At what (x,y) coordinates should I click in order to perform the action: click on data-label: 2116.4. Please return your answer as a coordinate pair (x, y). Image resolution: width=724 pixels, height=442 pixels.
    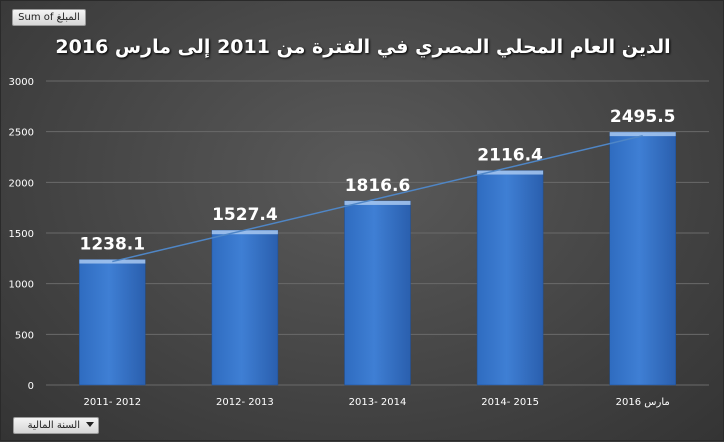
    Looking at the image, I should click on (510, 156).